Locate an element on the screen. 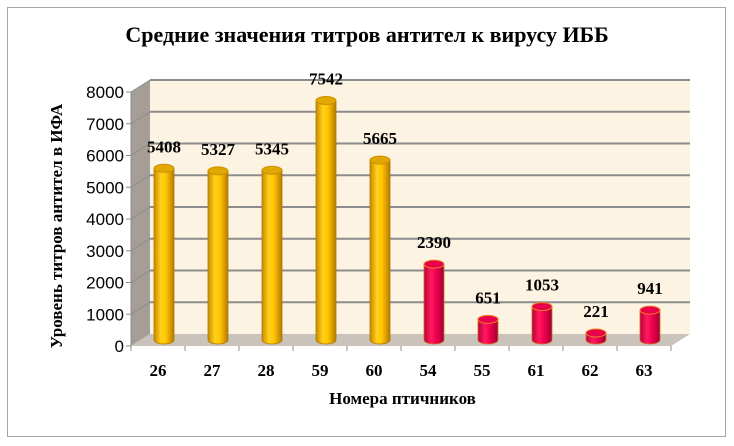  x-axis-label: Номера птичников is located at coordinates (402, 398).